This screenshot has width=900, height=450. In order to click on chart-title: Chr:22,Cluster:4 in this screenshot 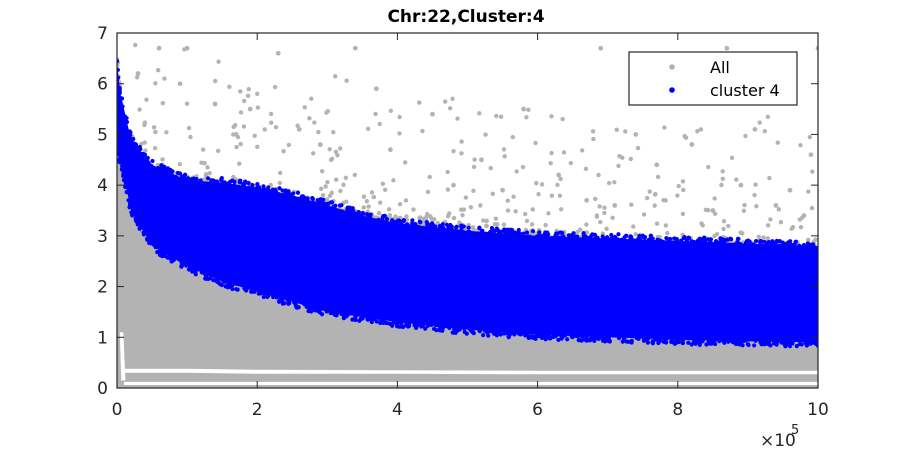, I will do `click(465, 17)`.